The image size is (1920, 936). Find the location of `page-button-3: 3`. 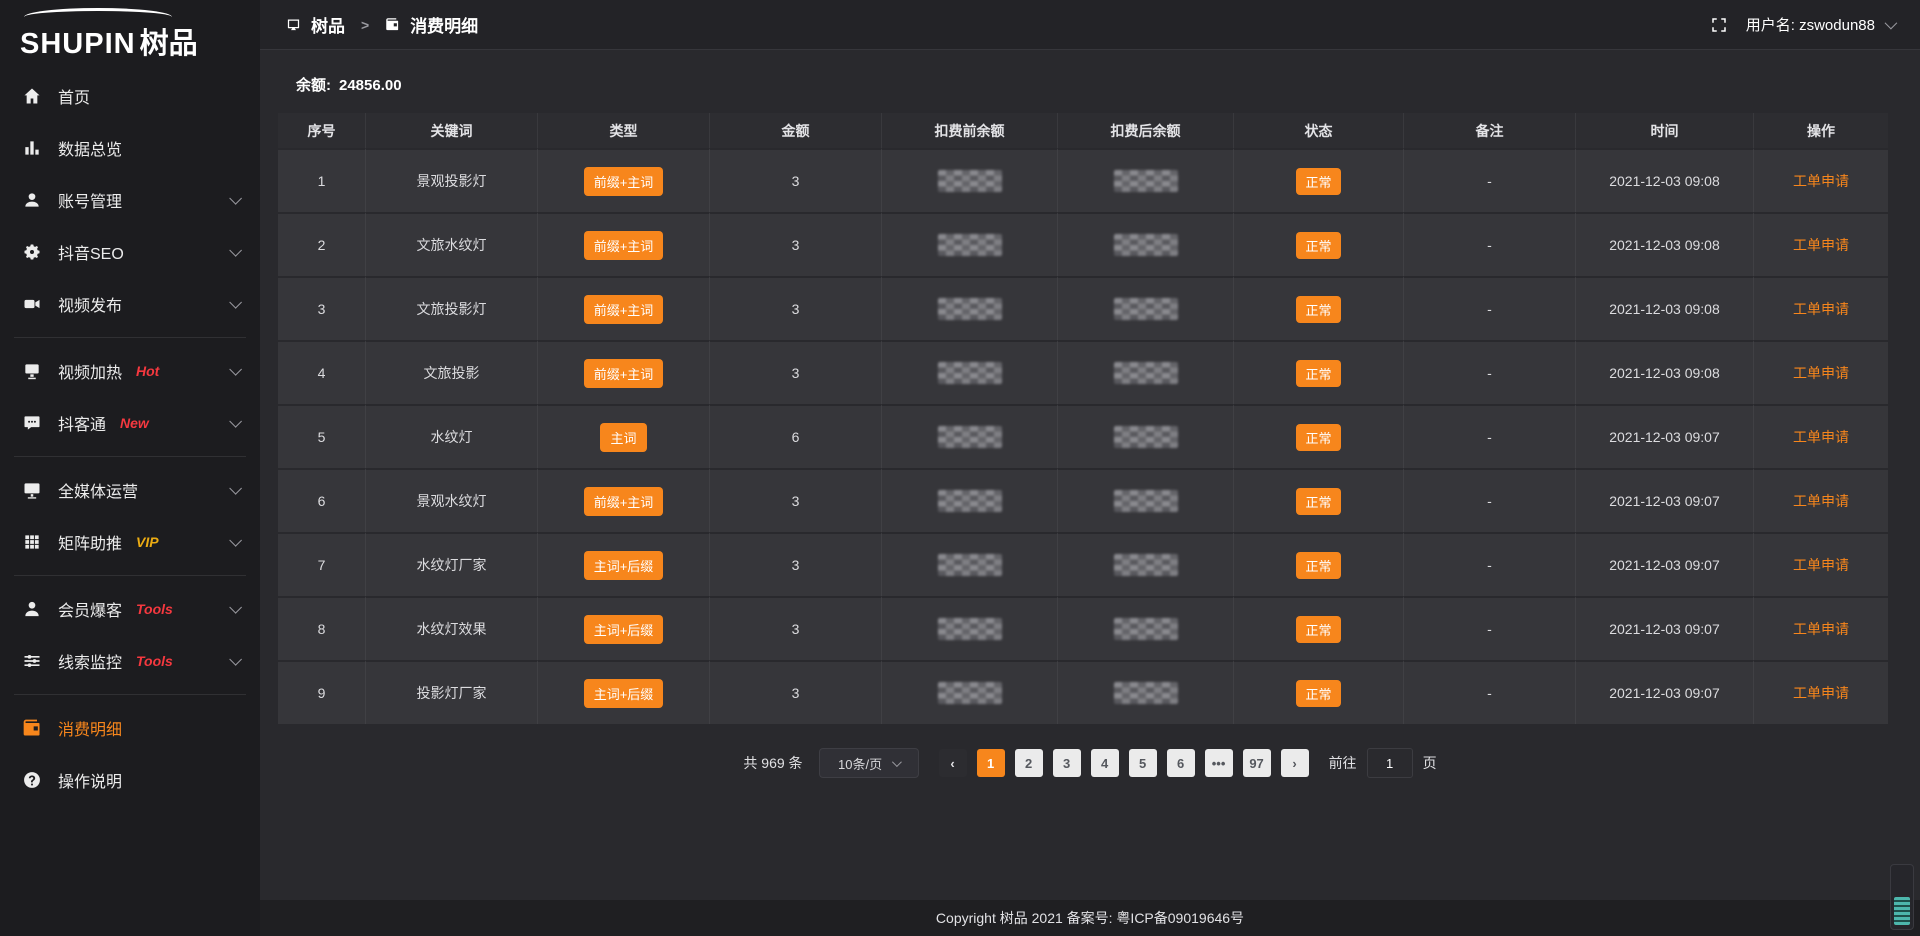

page-button-3: 3 is located at coordinates (1066, 763).